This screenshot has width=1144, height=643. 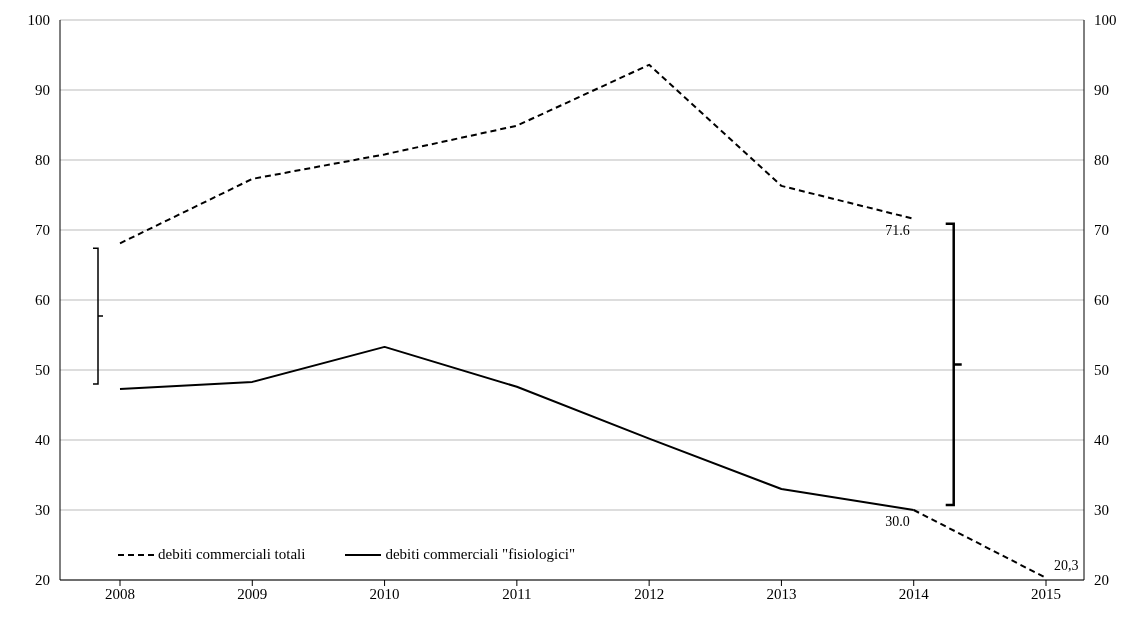 What do you see at coordinates (480, 554) in the screenshot?
I see `legend-label: debiti commerciali "fisiologici"` at bounding box center [480, 554].